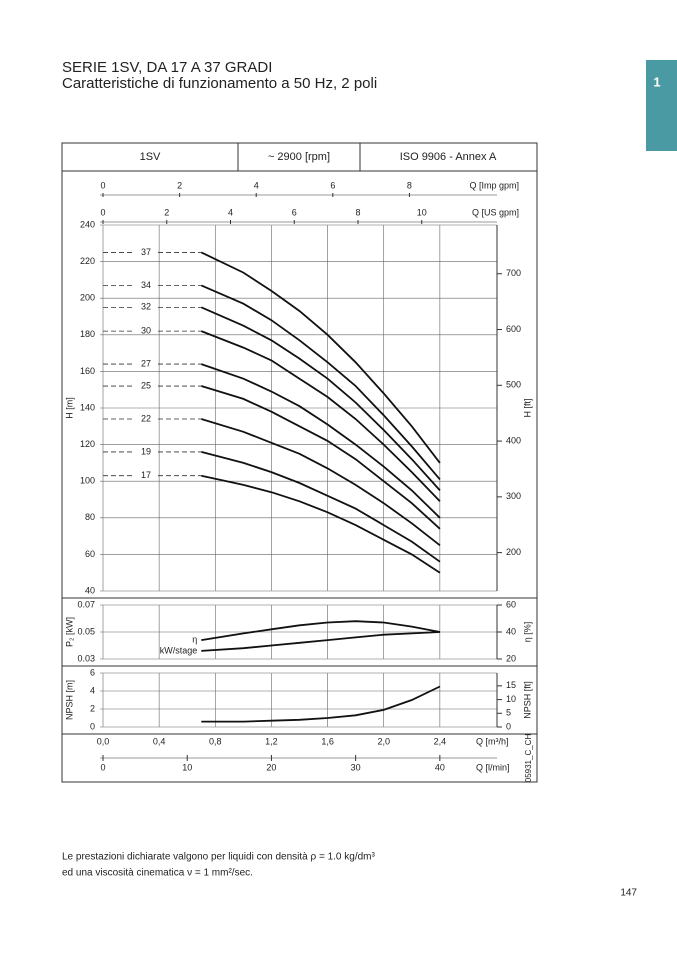  What do you see at coordinates (159, 741) in the screenshot?
I see `x-tick-label: 0,4` at bounding box center [159, 741].